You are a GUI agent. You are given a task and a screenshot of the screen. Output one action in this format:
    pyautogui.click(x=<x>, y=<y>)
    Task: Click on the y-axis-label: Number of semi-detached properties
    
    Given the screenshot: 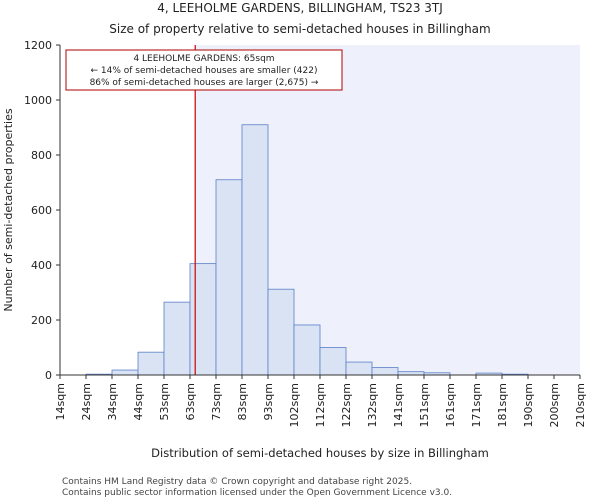 What is the action you would take?
    pyautogui.click(x=8, y=209)
    